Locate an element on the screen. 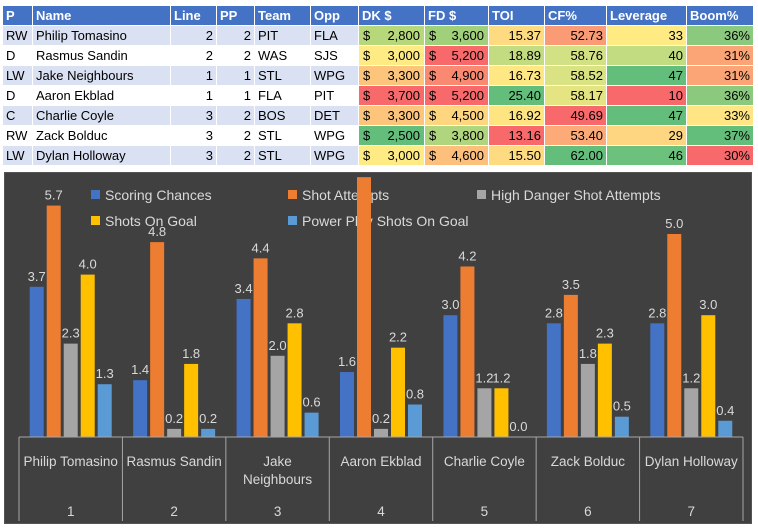 The width and height of the screenshot is (758, 530). boom-cell: 37% is located at coordinates (720, 135).